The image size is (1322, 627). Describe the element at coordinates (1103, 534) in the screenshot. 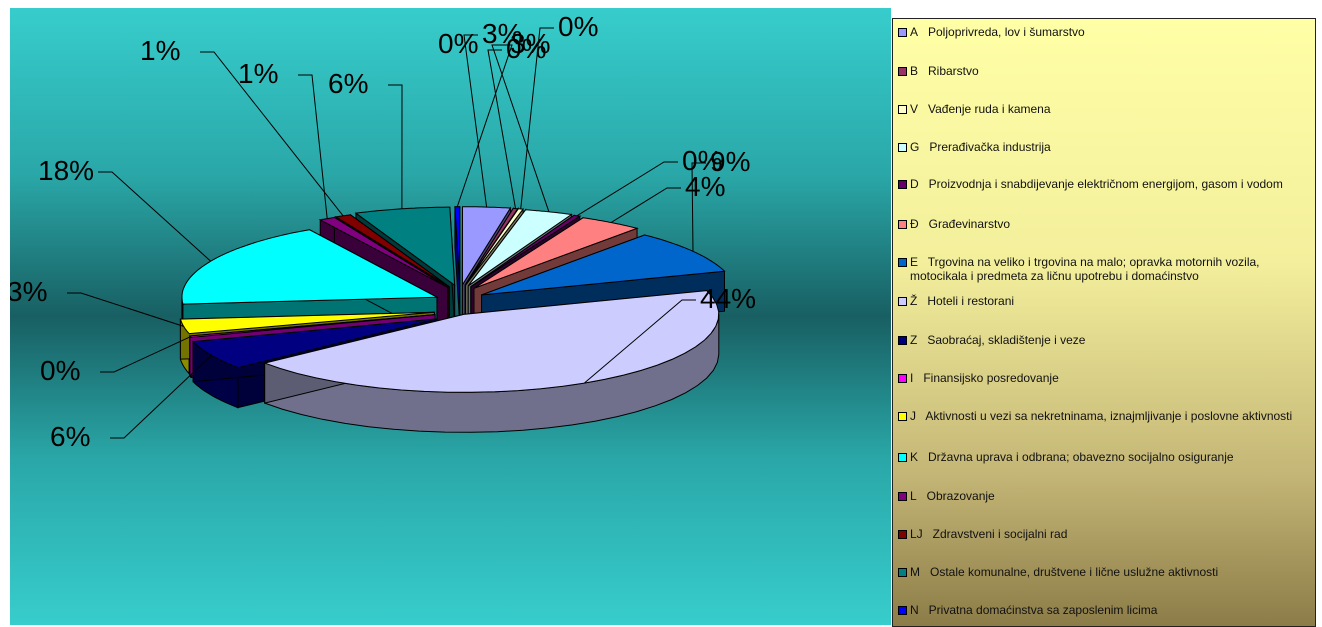

I see `legend-item: LJ Zdravstveni i socijalni rad` at that location.